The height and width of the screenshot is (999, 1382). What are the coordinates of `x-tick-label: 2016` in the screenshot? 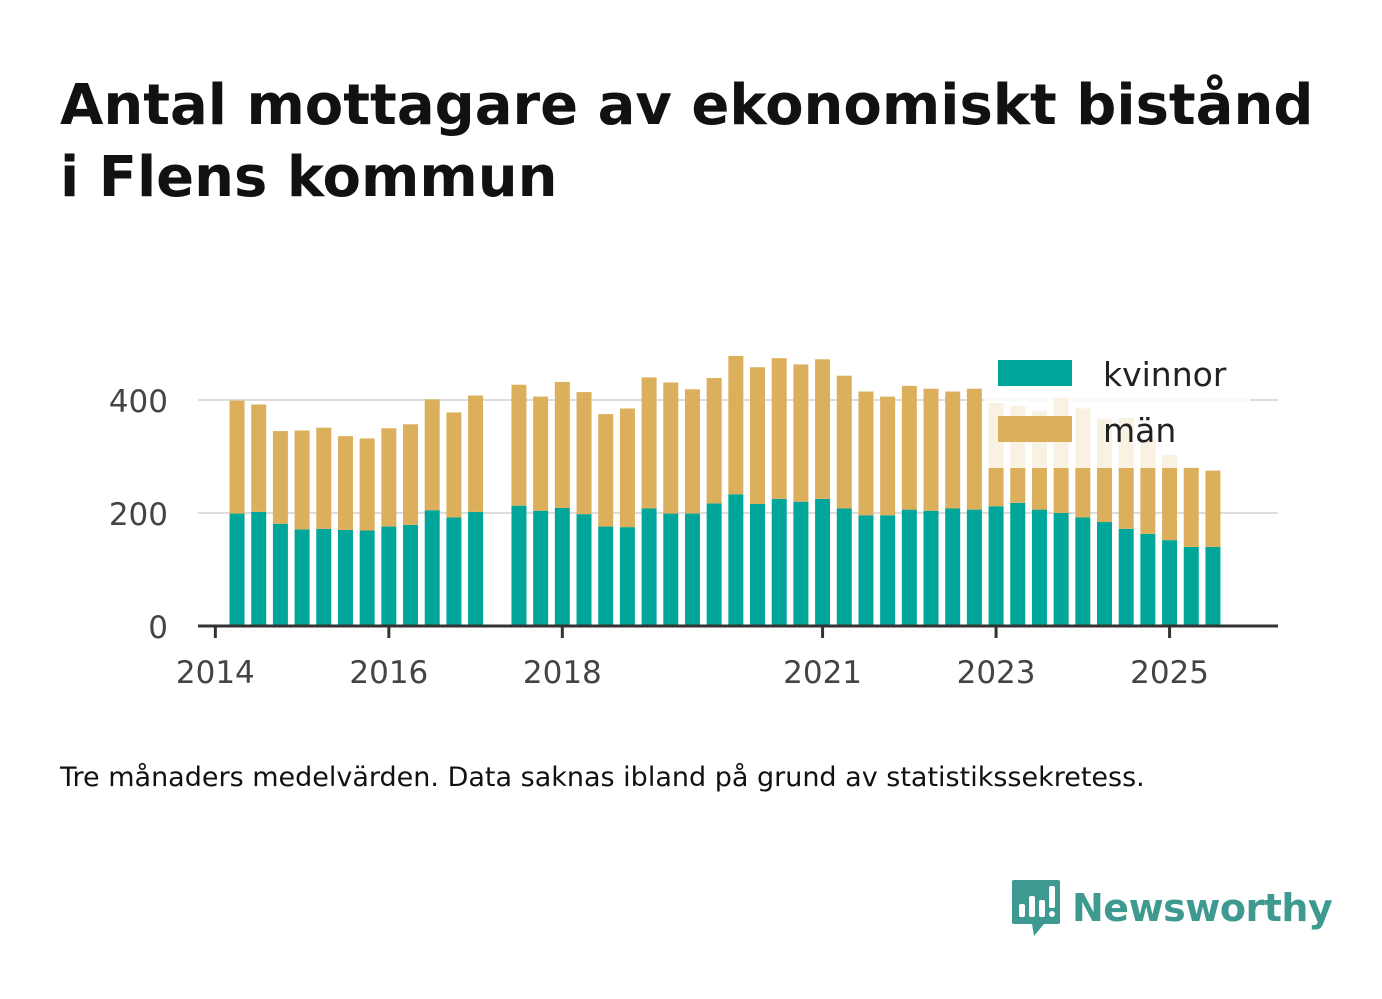 It's located at (388, 673).